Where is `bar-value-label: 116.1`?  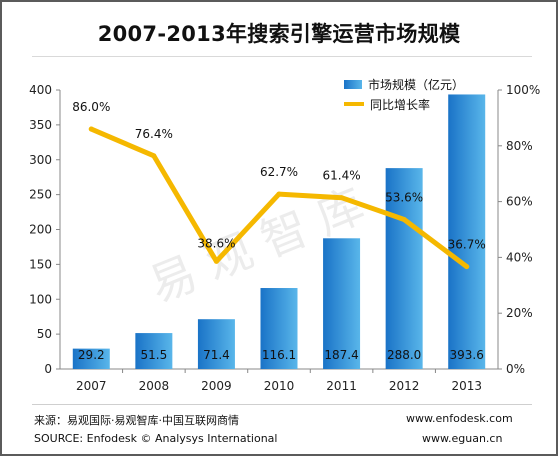 bar-value-label: 116.1 is located at coordinates (279, 355).